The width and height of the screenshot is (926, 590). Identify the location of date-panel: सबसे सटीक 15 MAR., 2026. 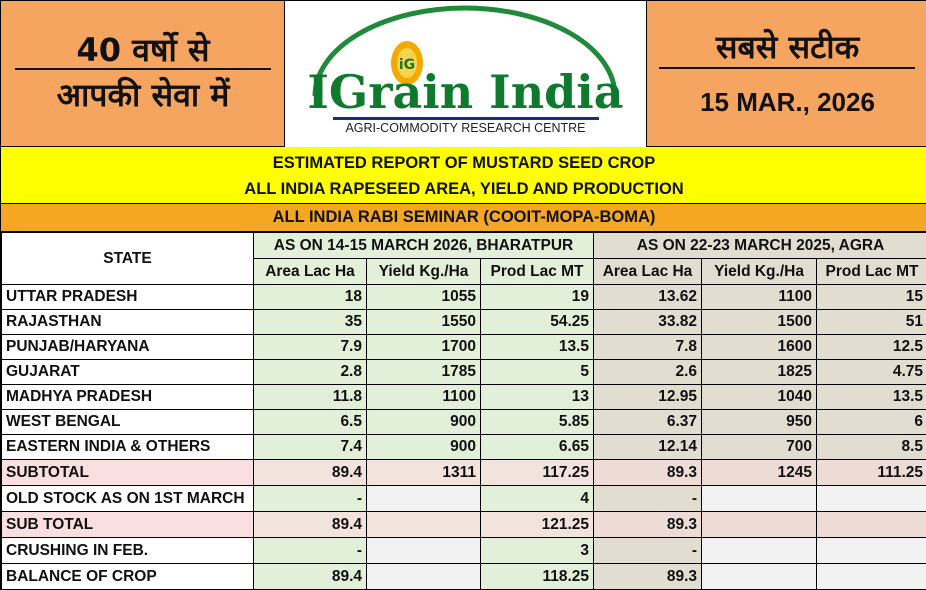
(786, 74).